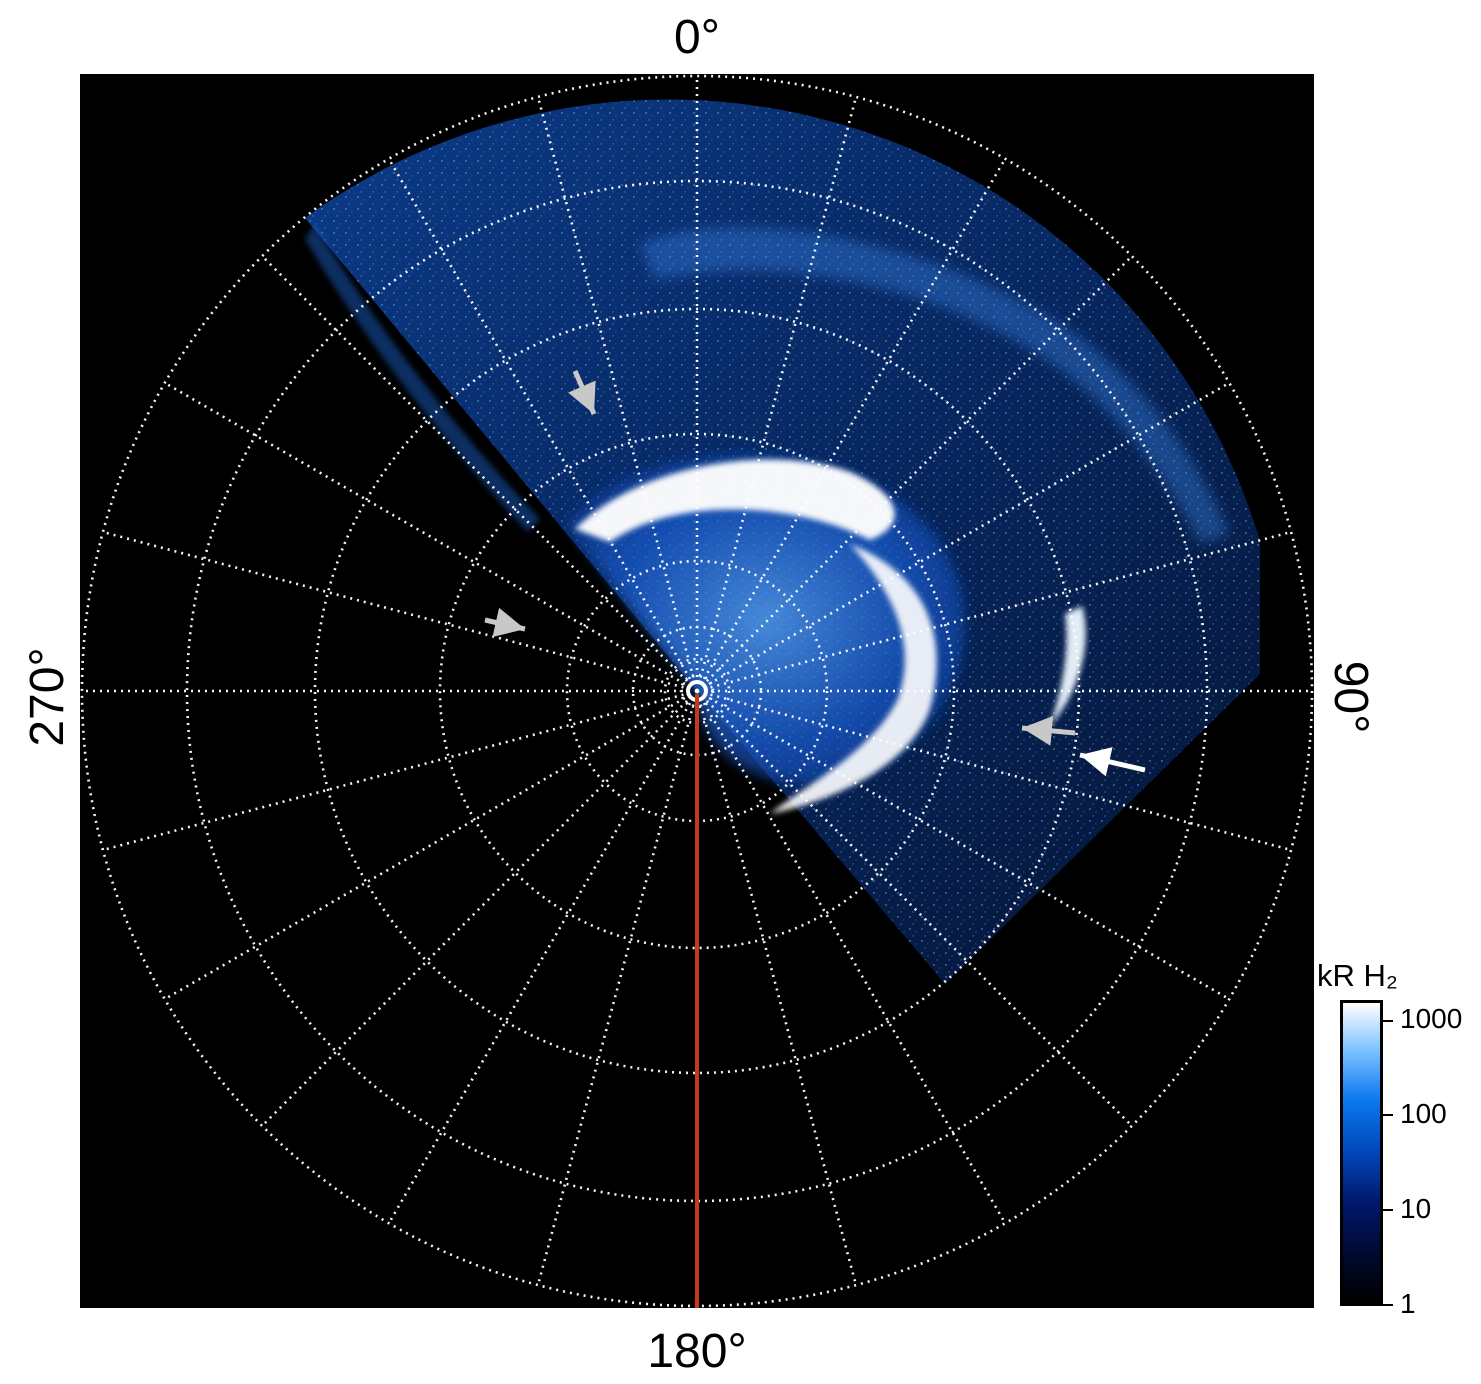  Describe the element at coordinates (853, 679) in the screenshot. I see `main-oval-bright-right` at that location.